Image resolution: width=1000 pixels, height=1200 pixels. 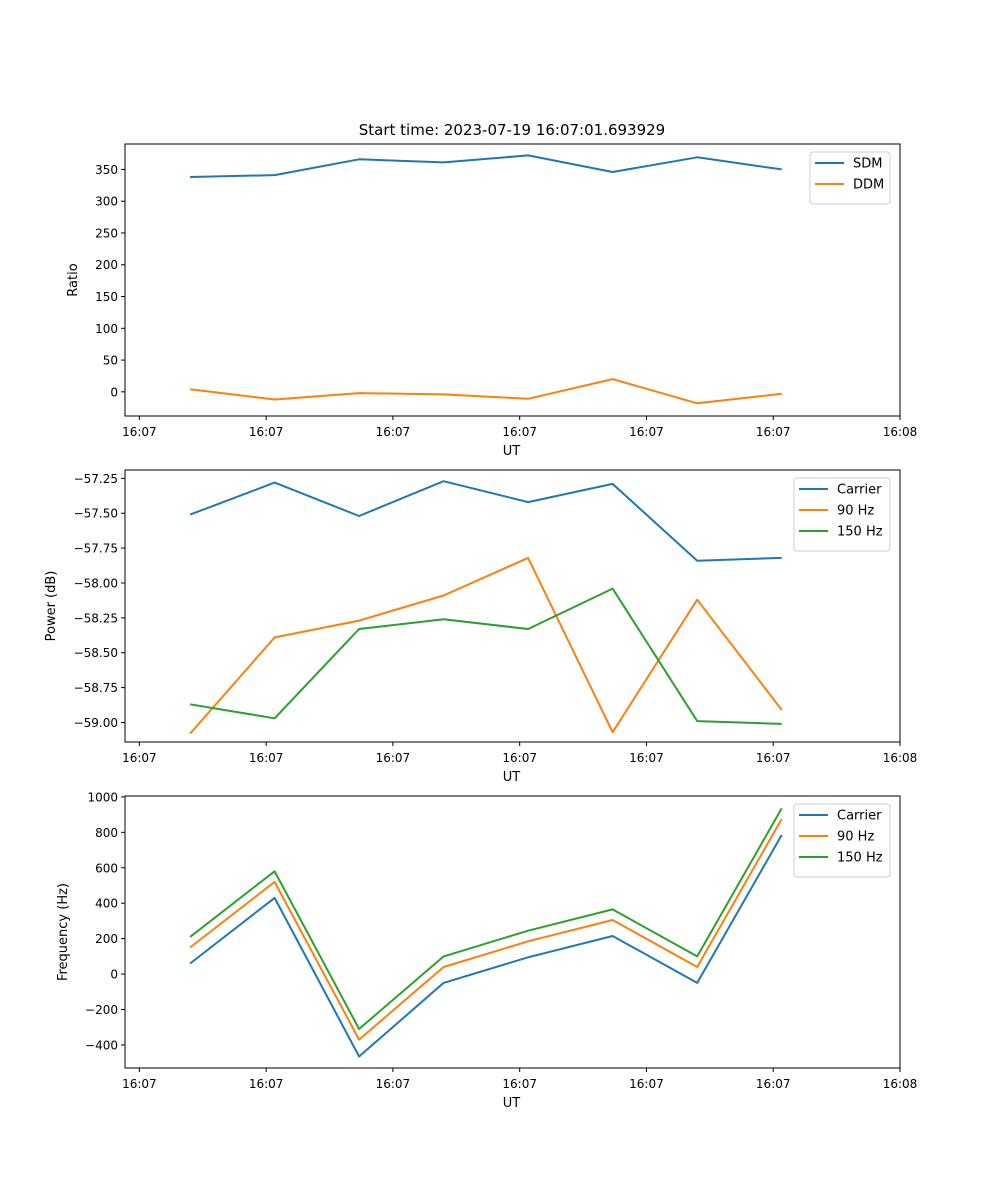 What do you see at coordinates (106, 833) in the screenshot?
I see `y-tick-label: 800` at bounding box center [106, 833].